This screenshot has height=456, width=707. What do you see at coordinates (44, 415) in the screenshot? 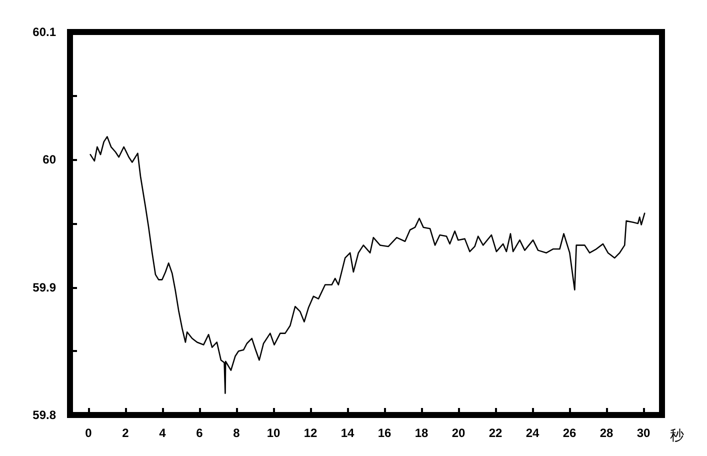
I see `y-tick-label: 59.8` at bounding box center [44, 415].